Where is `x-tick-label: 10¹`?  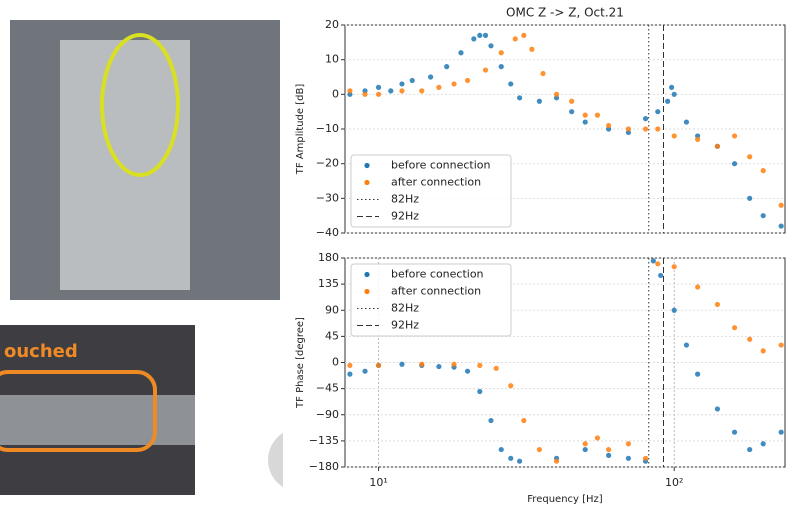 x-tick-label: 10¹ is located at coordinates (378, 482).